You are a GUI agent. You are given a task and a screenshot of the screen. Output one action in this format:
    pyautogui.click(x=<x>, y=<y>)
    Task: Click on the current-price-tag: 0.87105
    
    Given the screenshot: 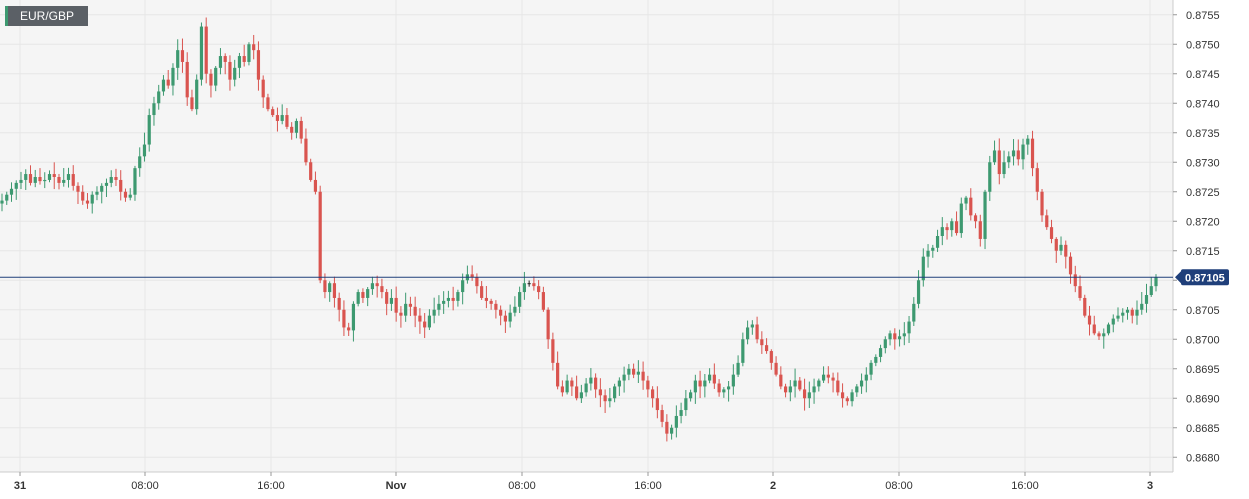 What is the action you would take?
    pyautogui.click(x=1202, y=277)
    